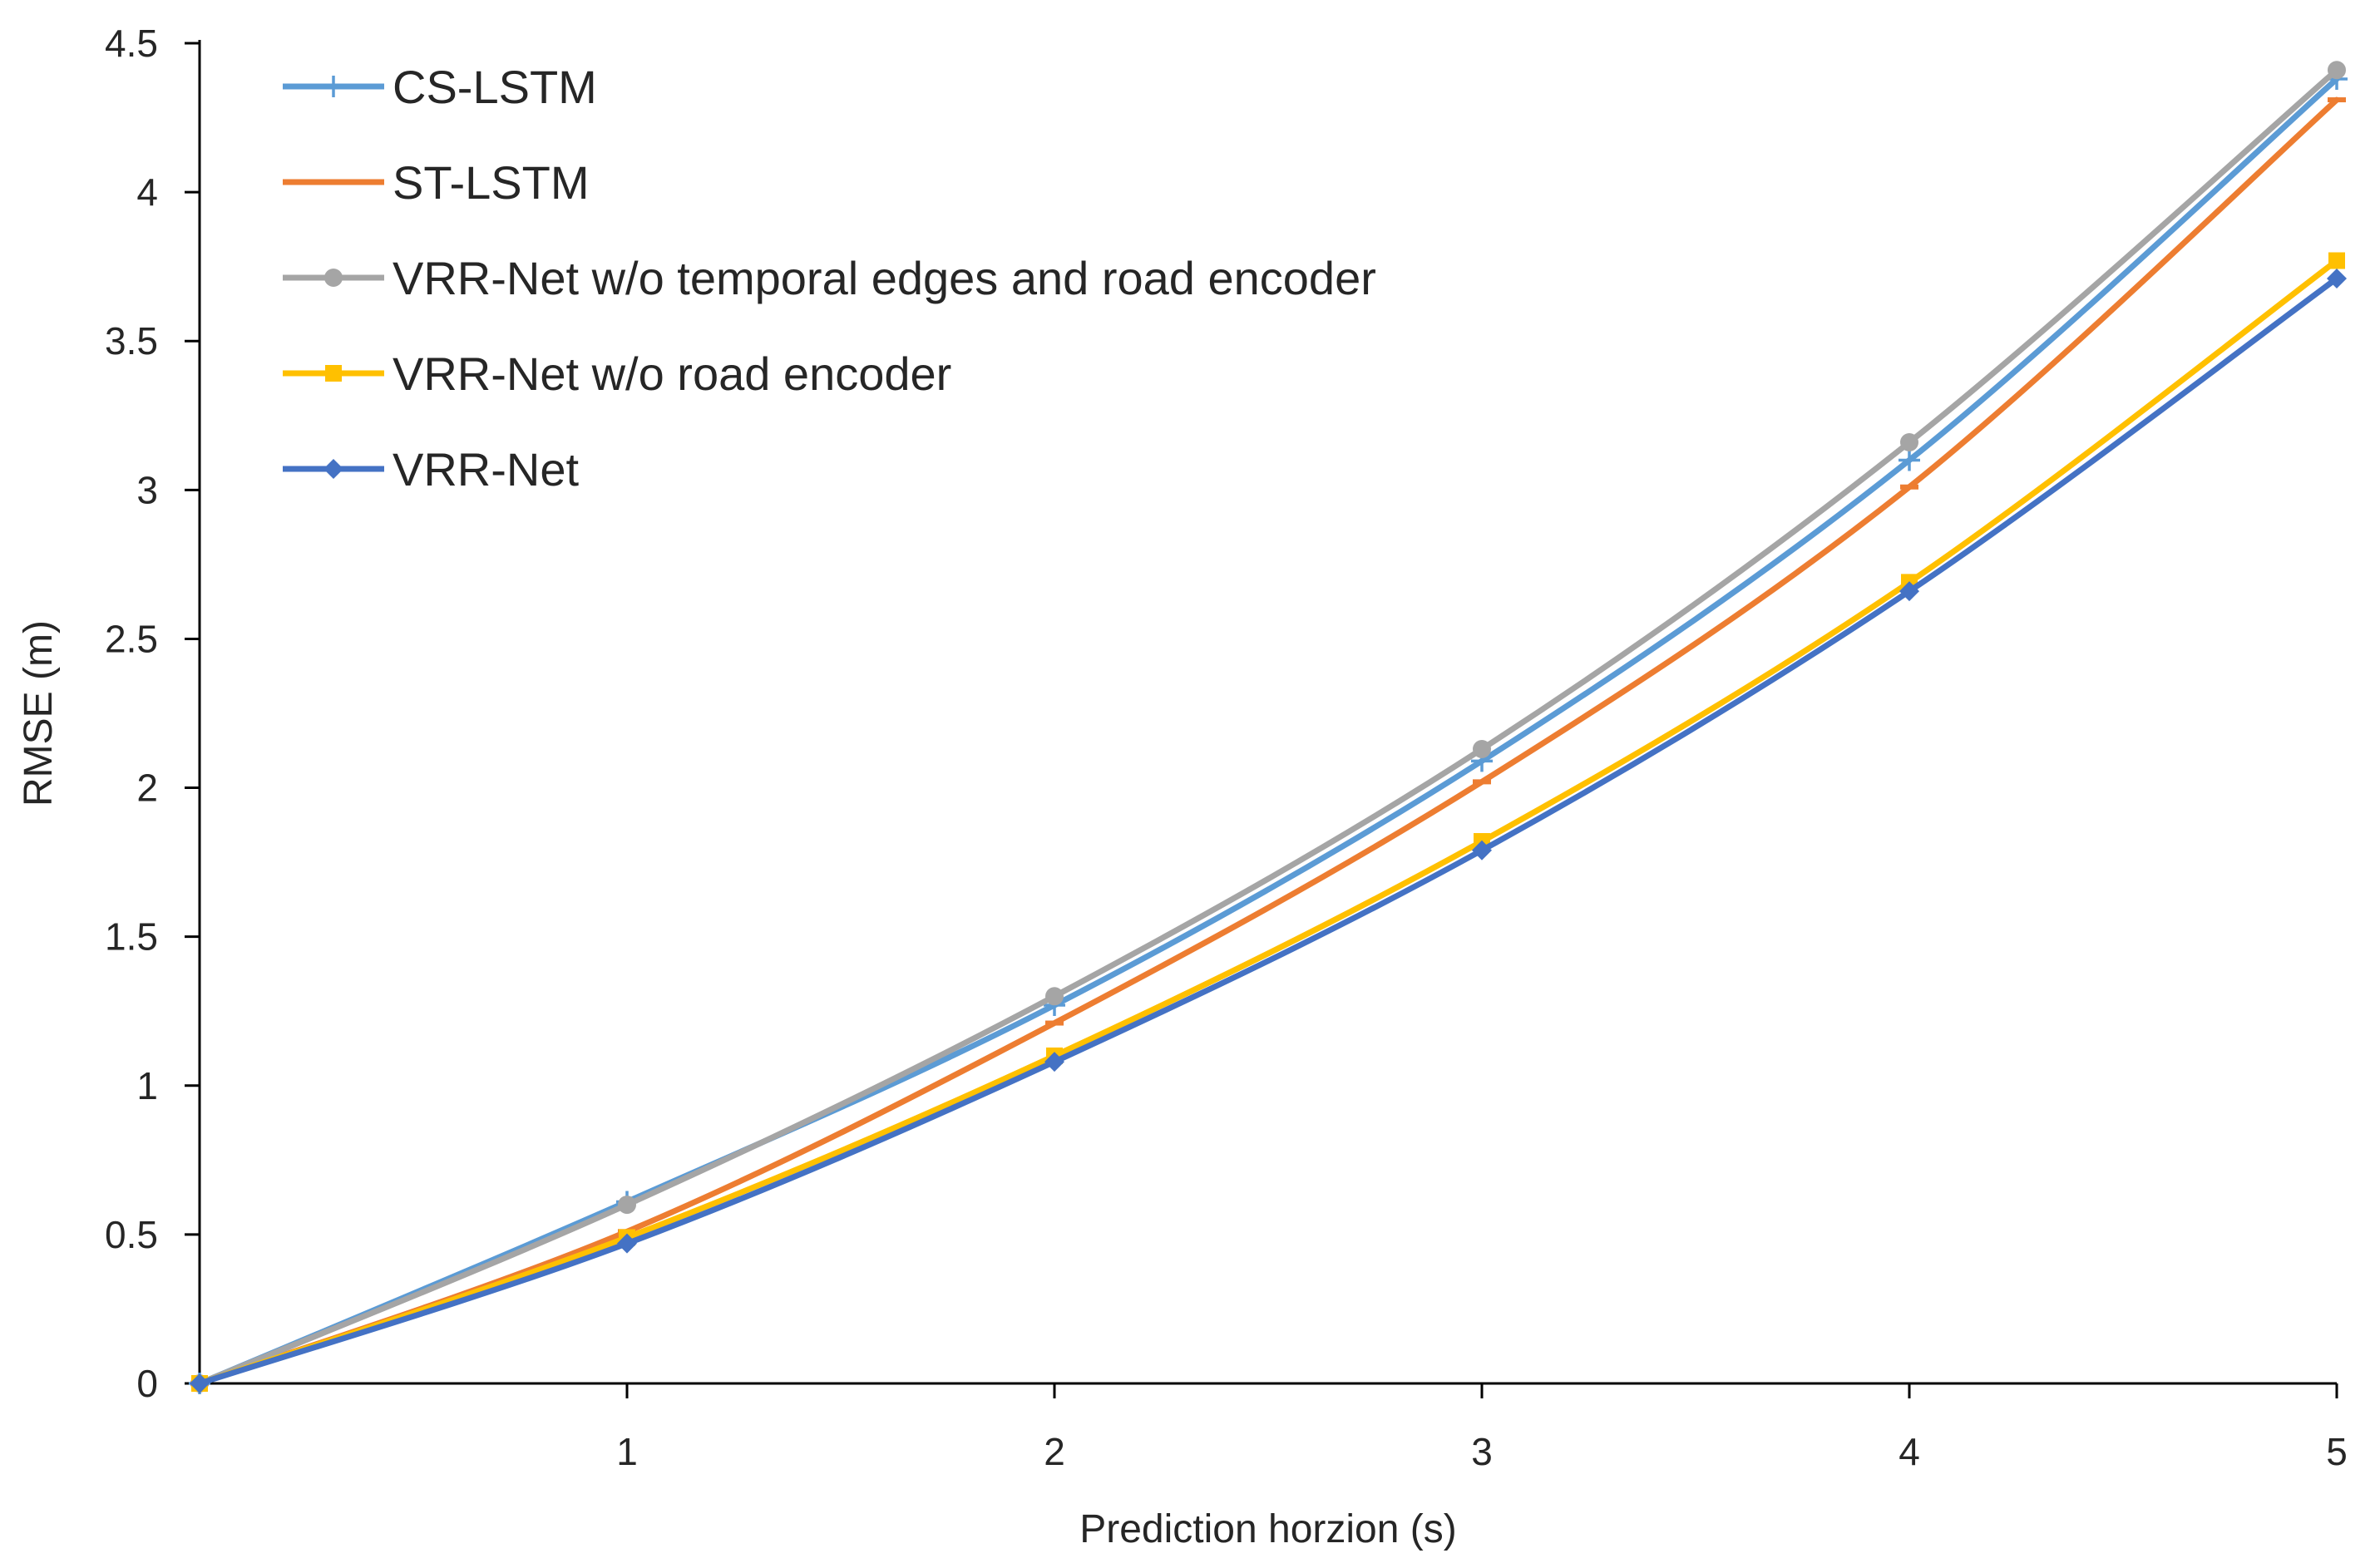  What do you see at coordinates (672, 374) in the screenshot?
I see `legend-label: VRR-Net w/o road encoder` at bounding box center [672, 374].